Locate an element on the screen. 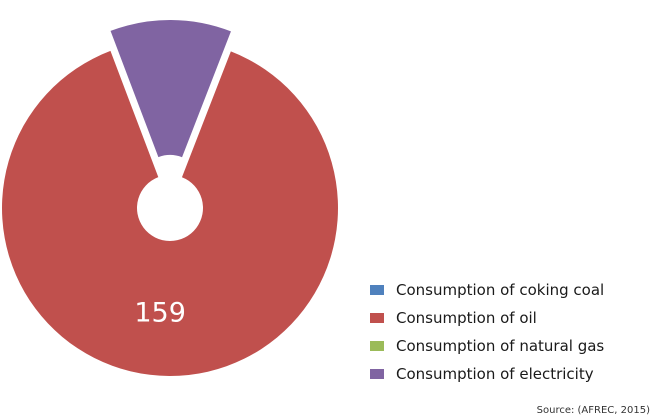  legend-swatch-consumption-of-coking-coal is located at coordinates (377, 290).